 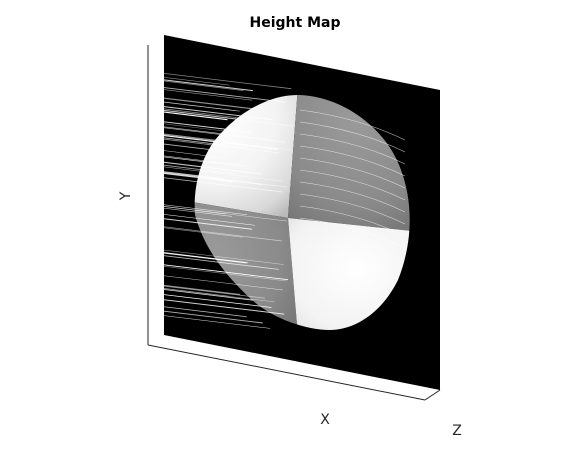 What do you see at coordinates (325, 420) in the screenshot?
I see `x-axis-label: X` at bounding box center [325, 420].